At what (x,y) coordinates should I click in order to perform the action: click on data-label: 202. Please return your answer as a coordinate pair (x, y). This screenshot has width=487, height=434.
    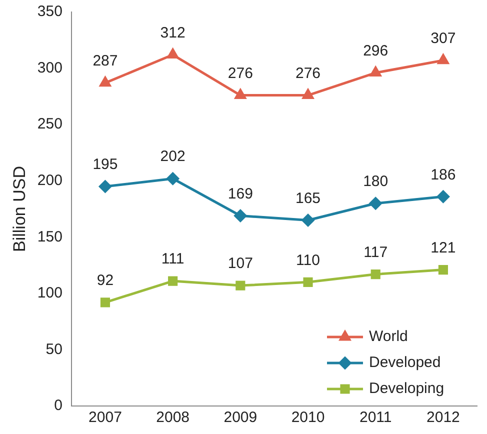
    Looking at the image, I should click on (173, 157).